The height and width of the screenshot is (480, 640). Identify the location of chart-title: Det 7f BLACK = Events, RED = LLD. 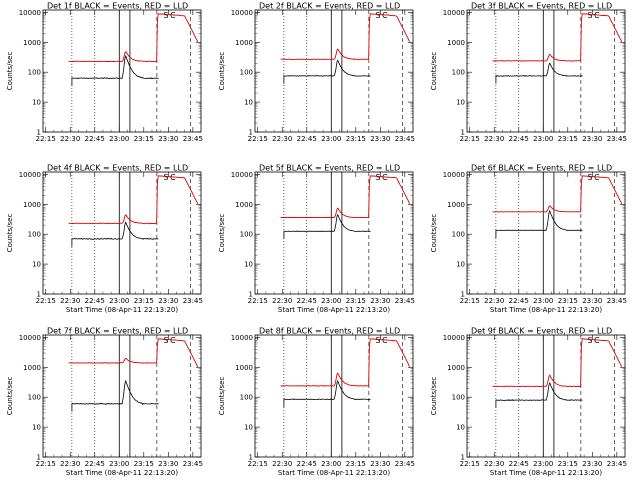
(117, 331).